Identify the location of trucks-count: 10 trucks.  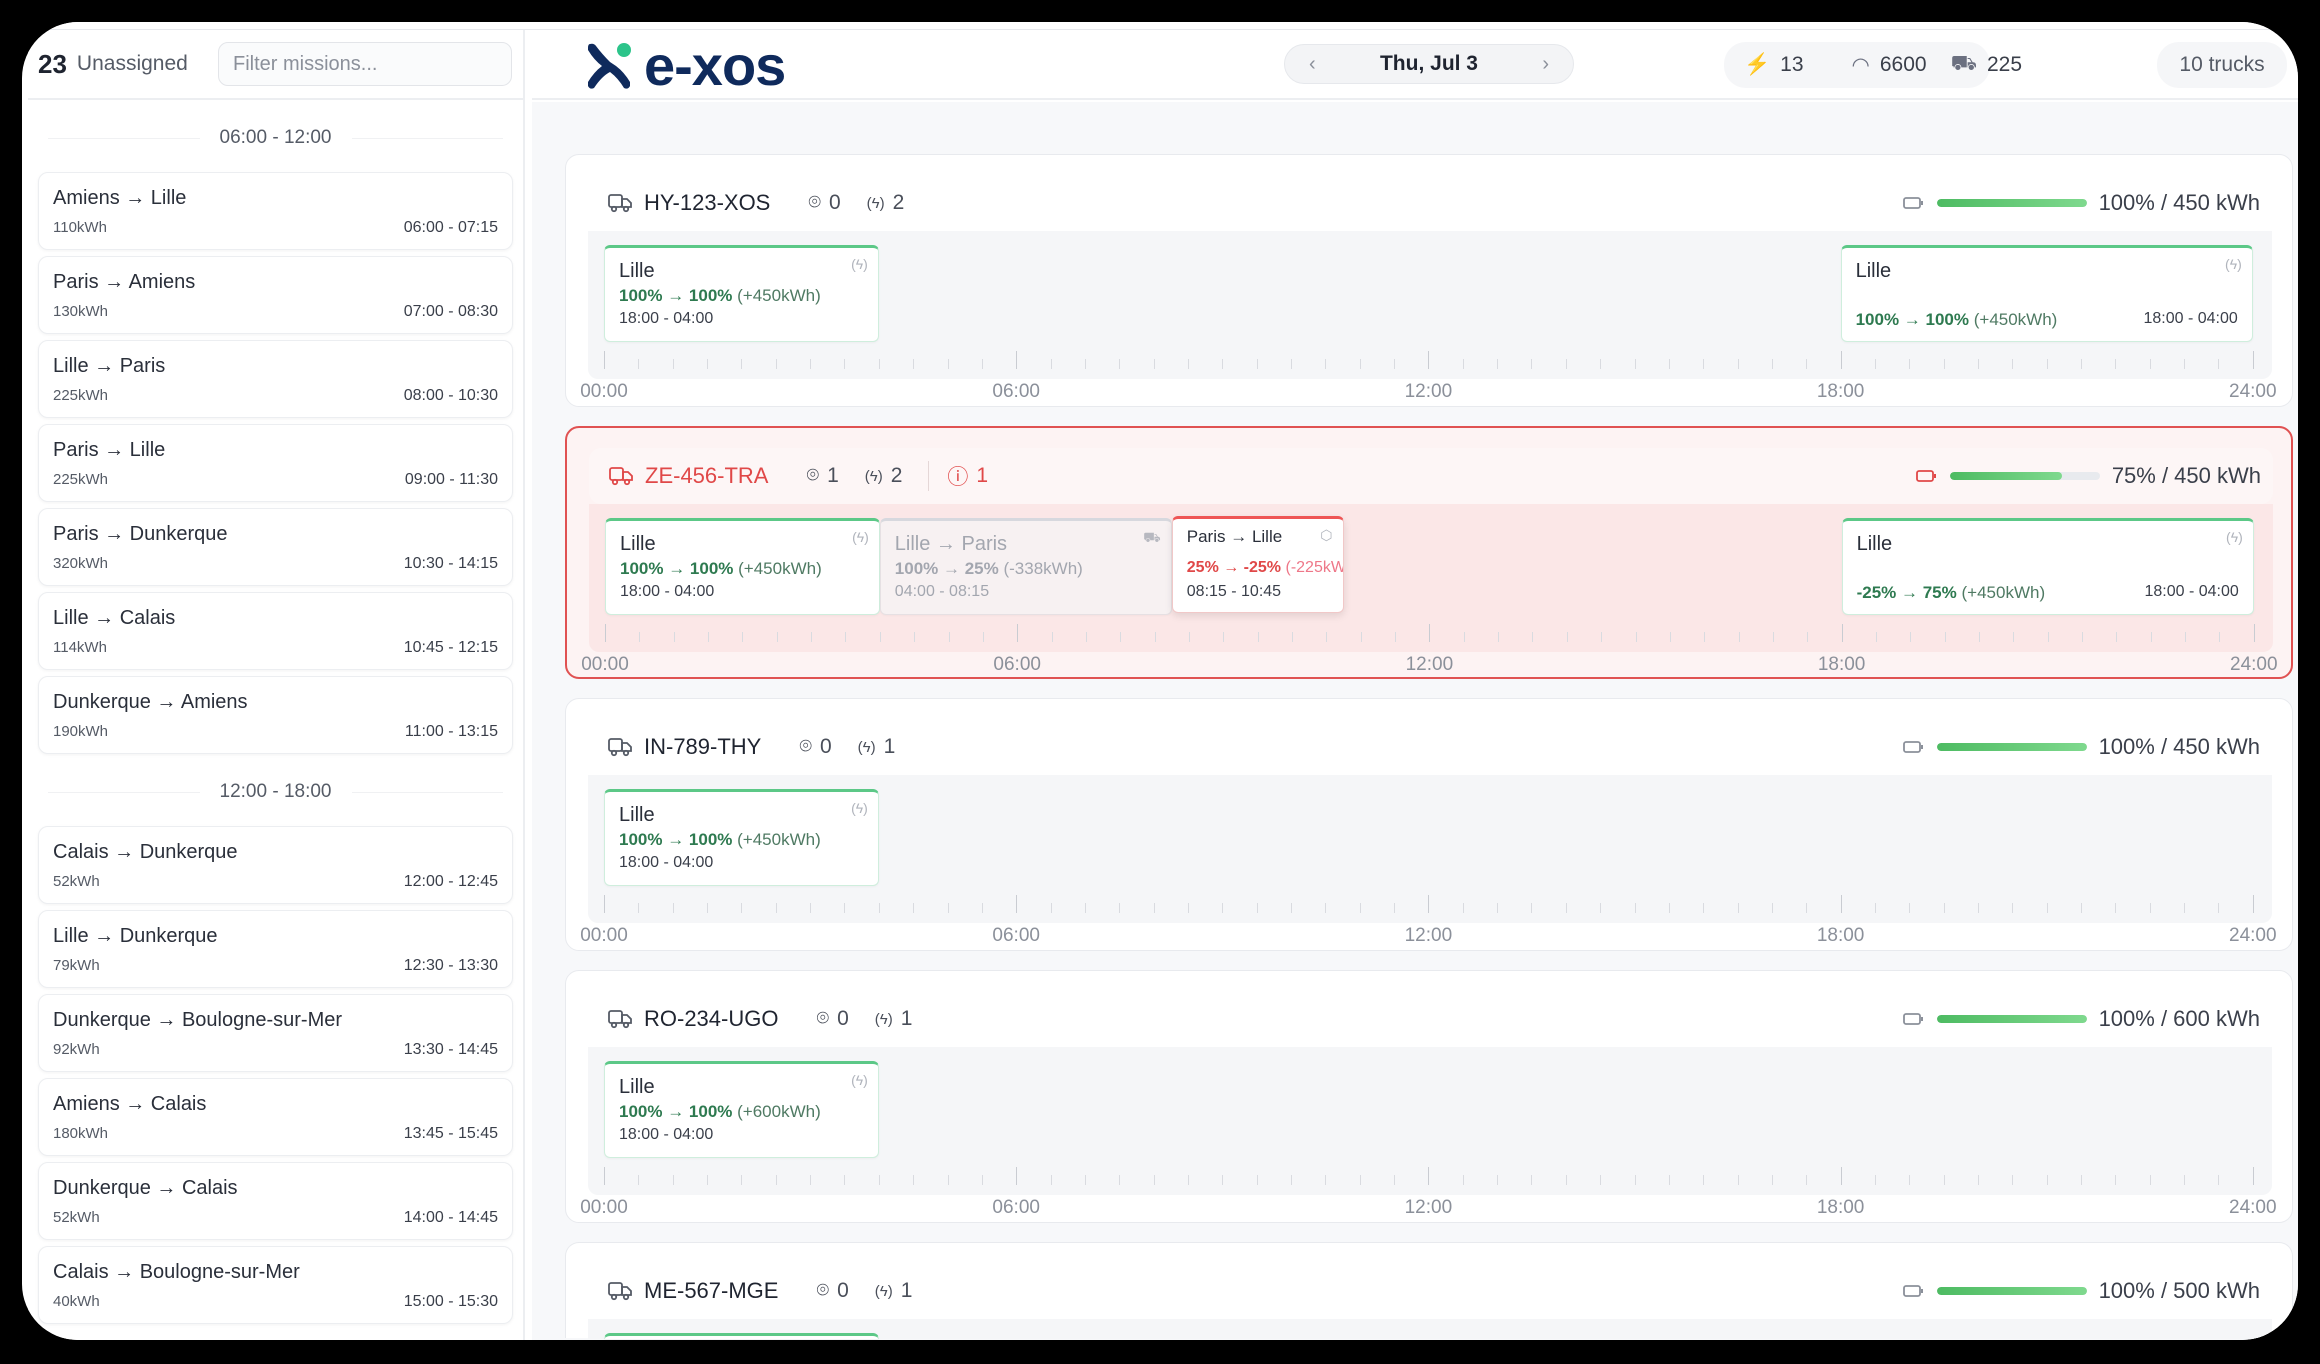
(2222, 65).